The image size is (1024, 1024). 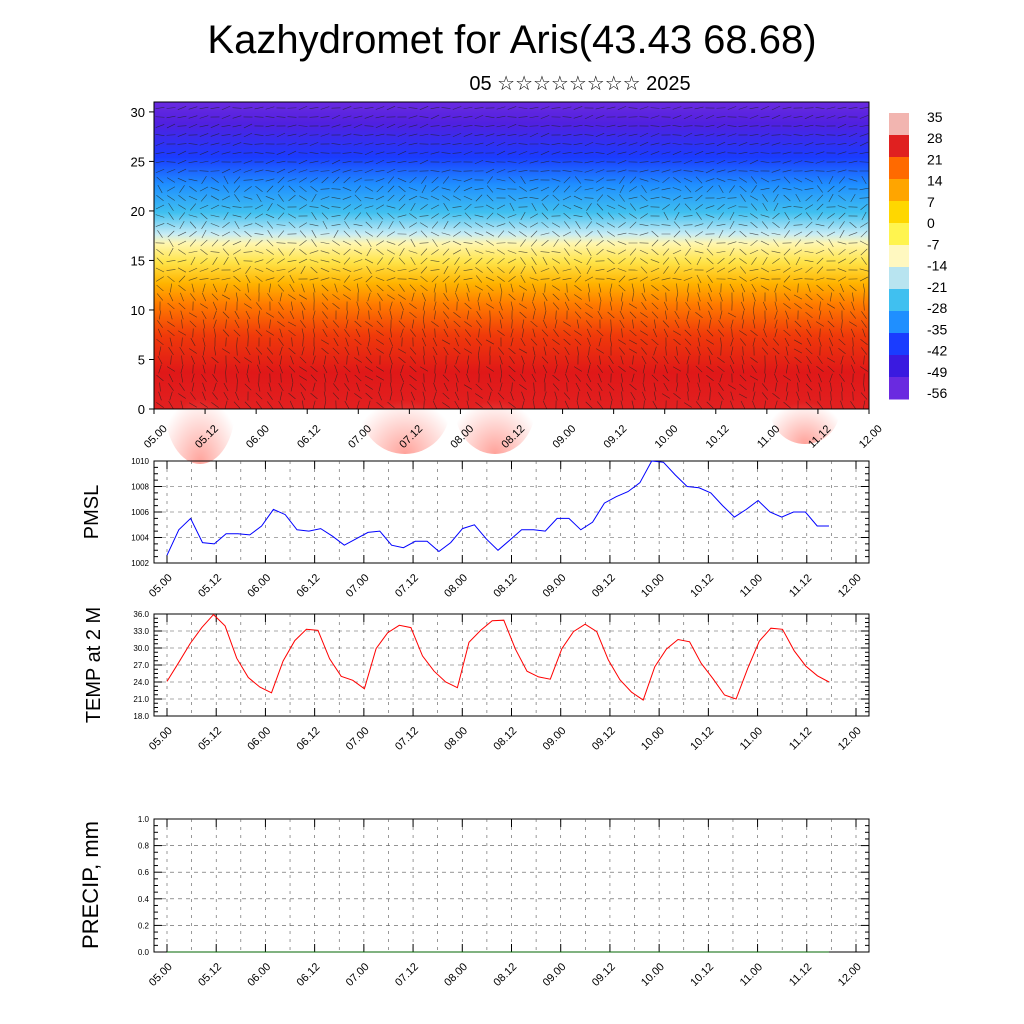 I want to click on heatmap-y-tick-label: 10, so click(x=138, y=310).